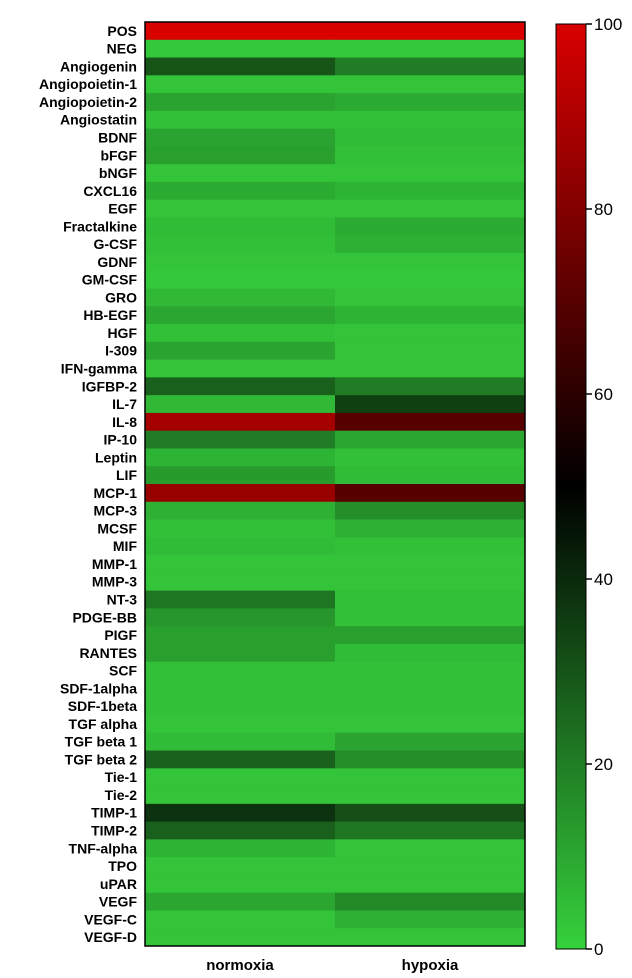 The height and width of the screenshot is (978, 632). Describe the element at coordinates (117, 138) in the screenshot. I see `row-label: BDNF` at that location.